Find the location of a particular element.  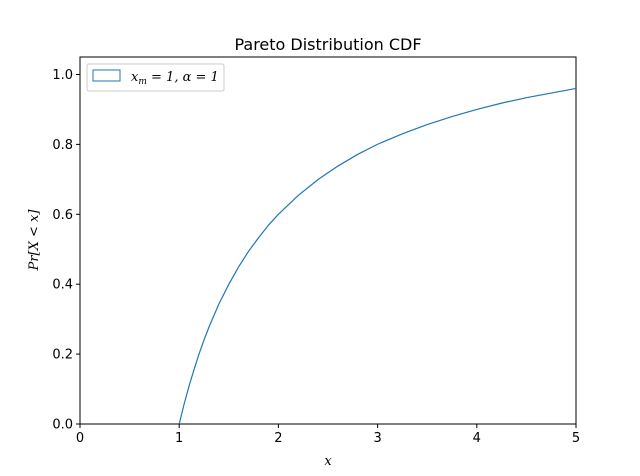

chart-title: Pareto Distribution CDF is located at coordinates (327, 44).